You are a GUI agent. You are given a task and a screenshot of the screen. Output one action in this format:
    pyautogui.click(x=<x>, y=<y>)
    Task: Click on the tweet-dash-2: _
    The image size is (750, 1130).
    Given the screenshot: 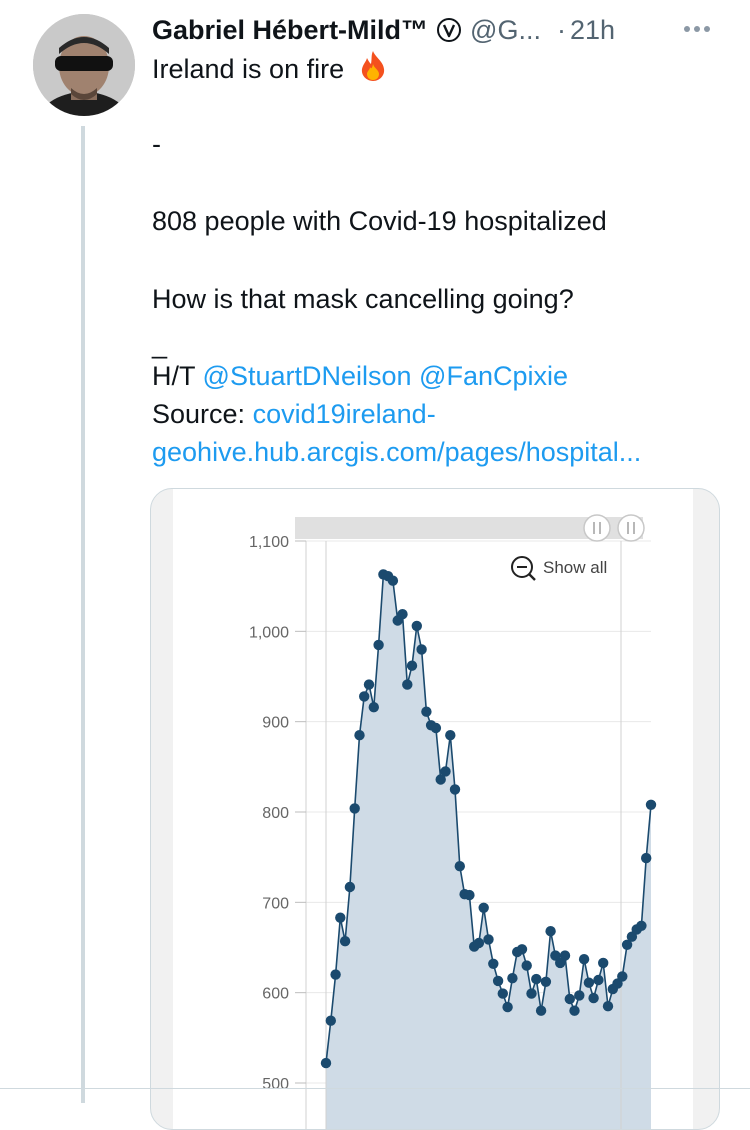 What is the action you would take?
    pyautogui.click(x=160, y=344)
    